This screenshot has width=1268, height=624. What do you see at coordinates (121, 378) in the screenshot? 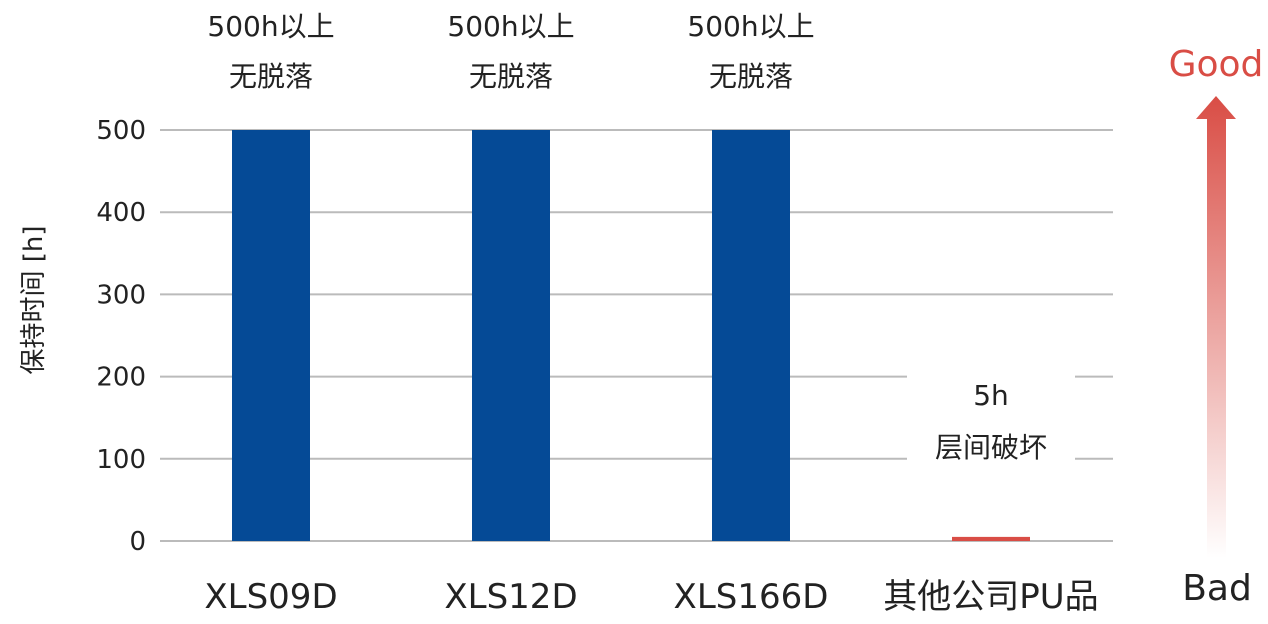
I see `y-tick-label: 200` at bounding box center [121, 378].